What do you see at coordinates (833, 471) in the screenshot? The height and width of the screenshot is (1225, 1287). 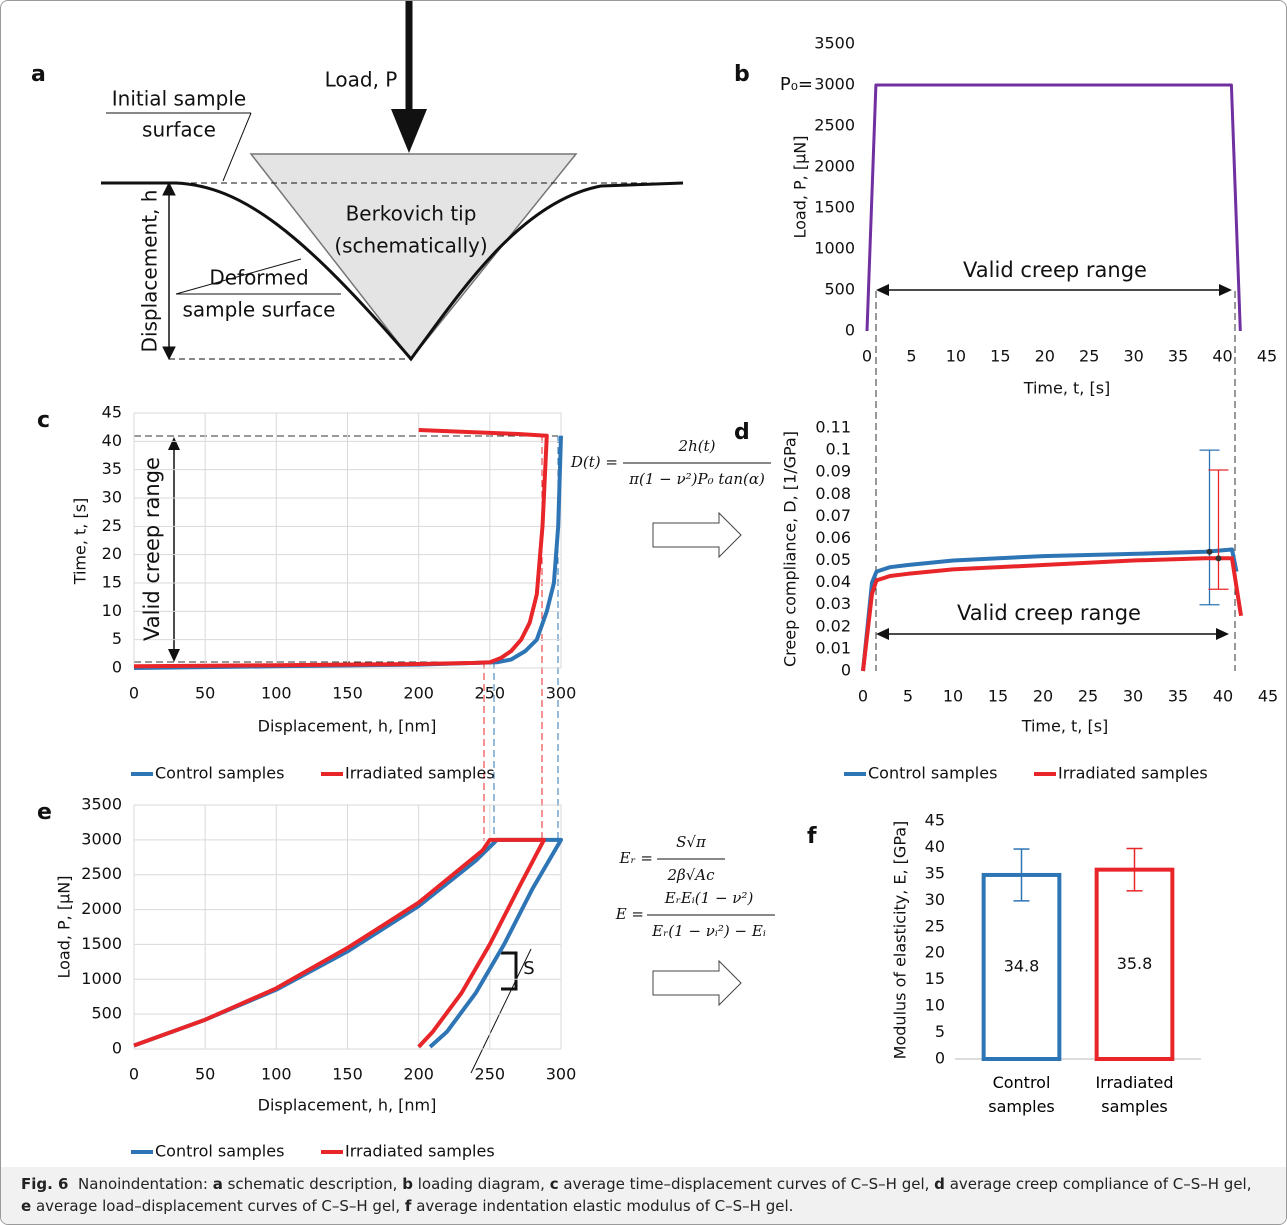 I see `y-tick-label: 0.09` at bounding box center [833, 471].